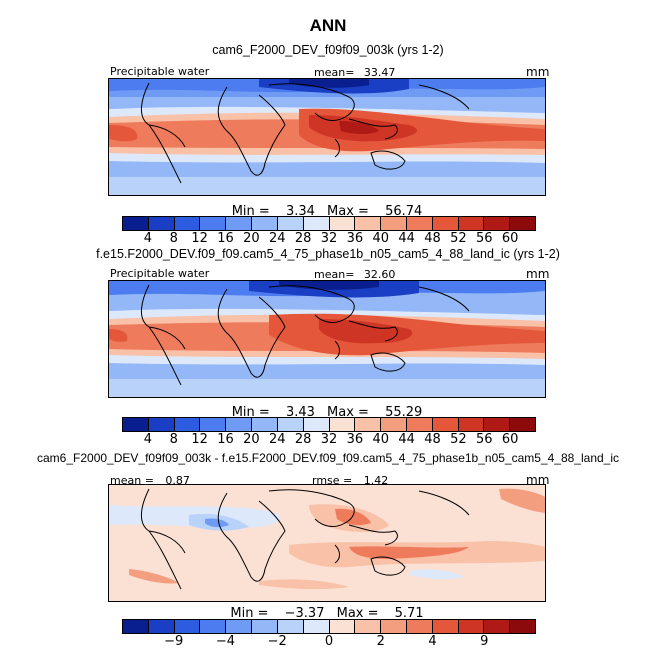 Image resolution: width=656 pixels, height=655 pixels. I want to click on panel3-map, so click(327, 543).